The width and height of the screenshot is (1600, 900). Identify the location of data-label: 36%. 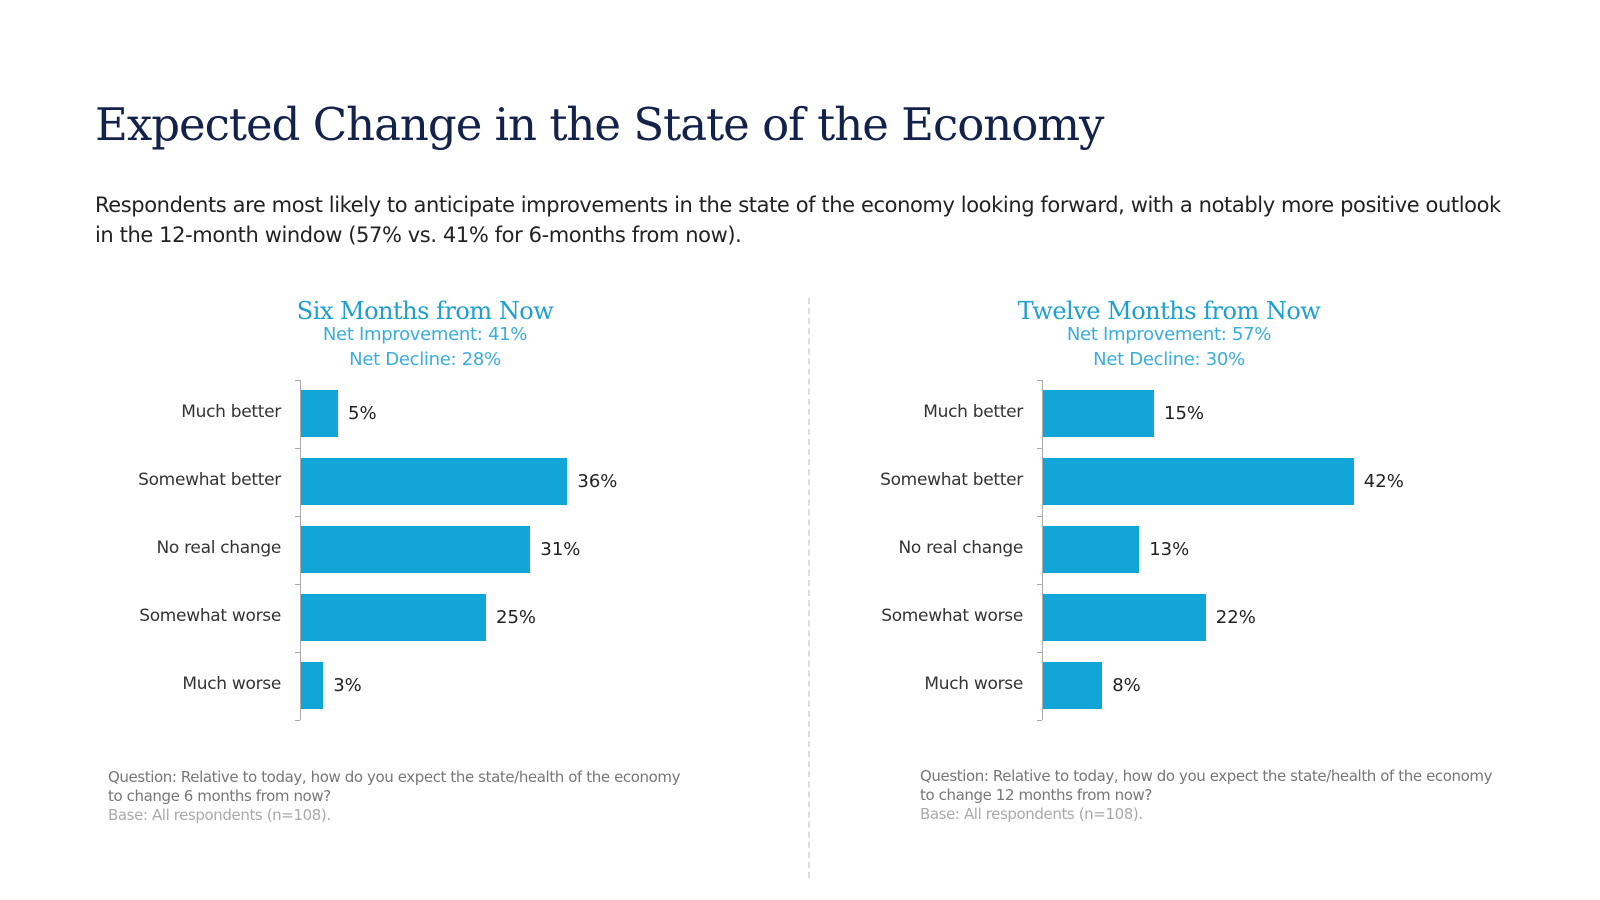
(597, 481).